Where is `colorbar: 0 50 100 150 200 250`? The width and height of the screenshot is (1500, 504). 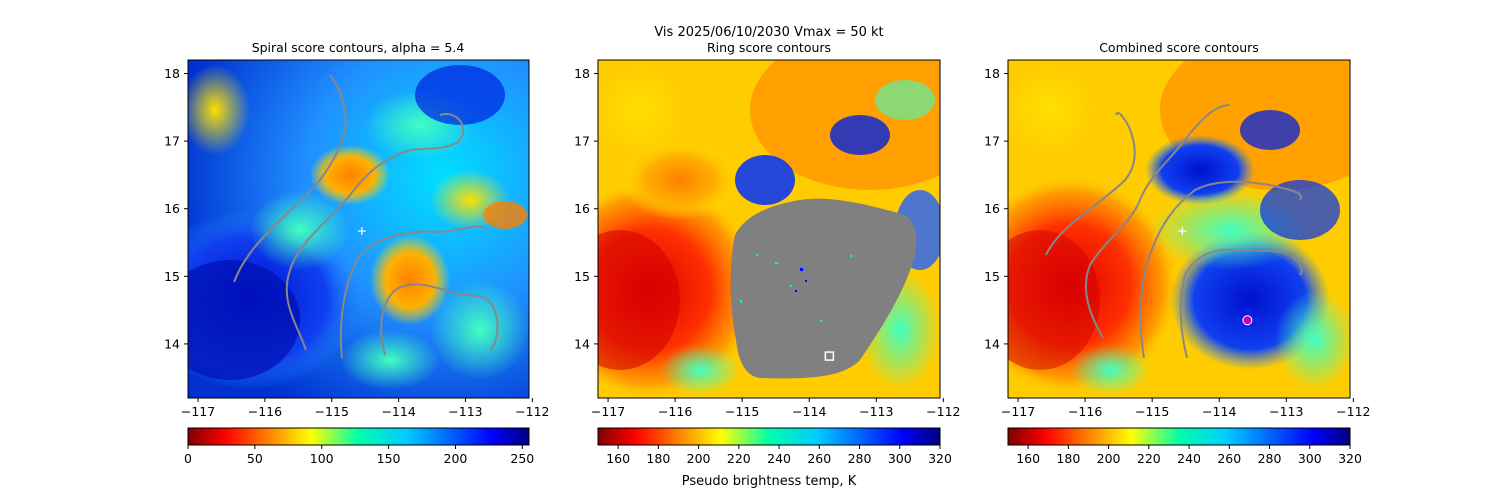
colorbar: 0 50 100 150 200 250 is located at coordinates (359, 446).